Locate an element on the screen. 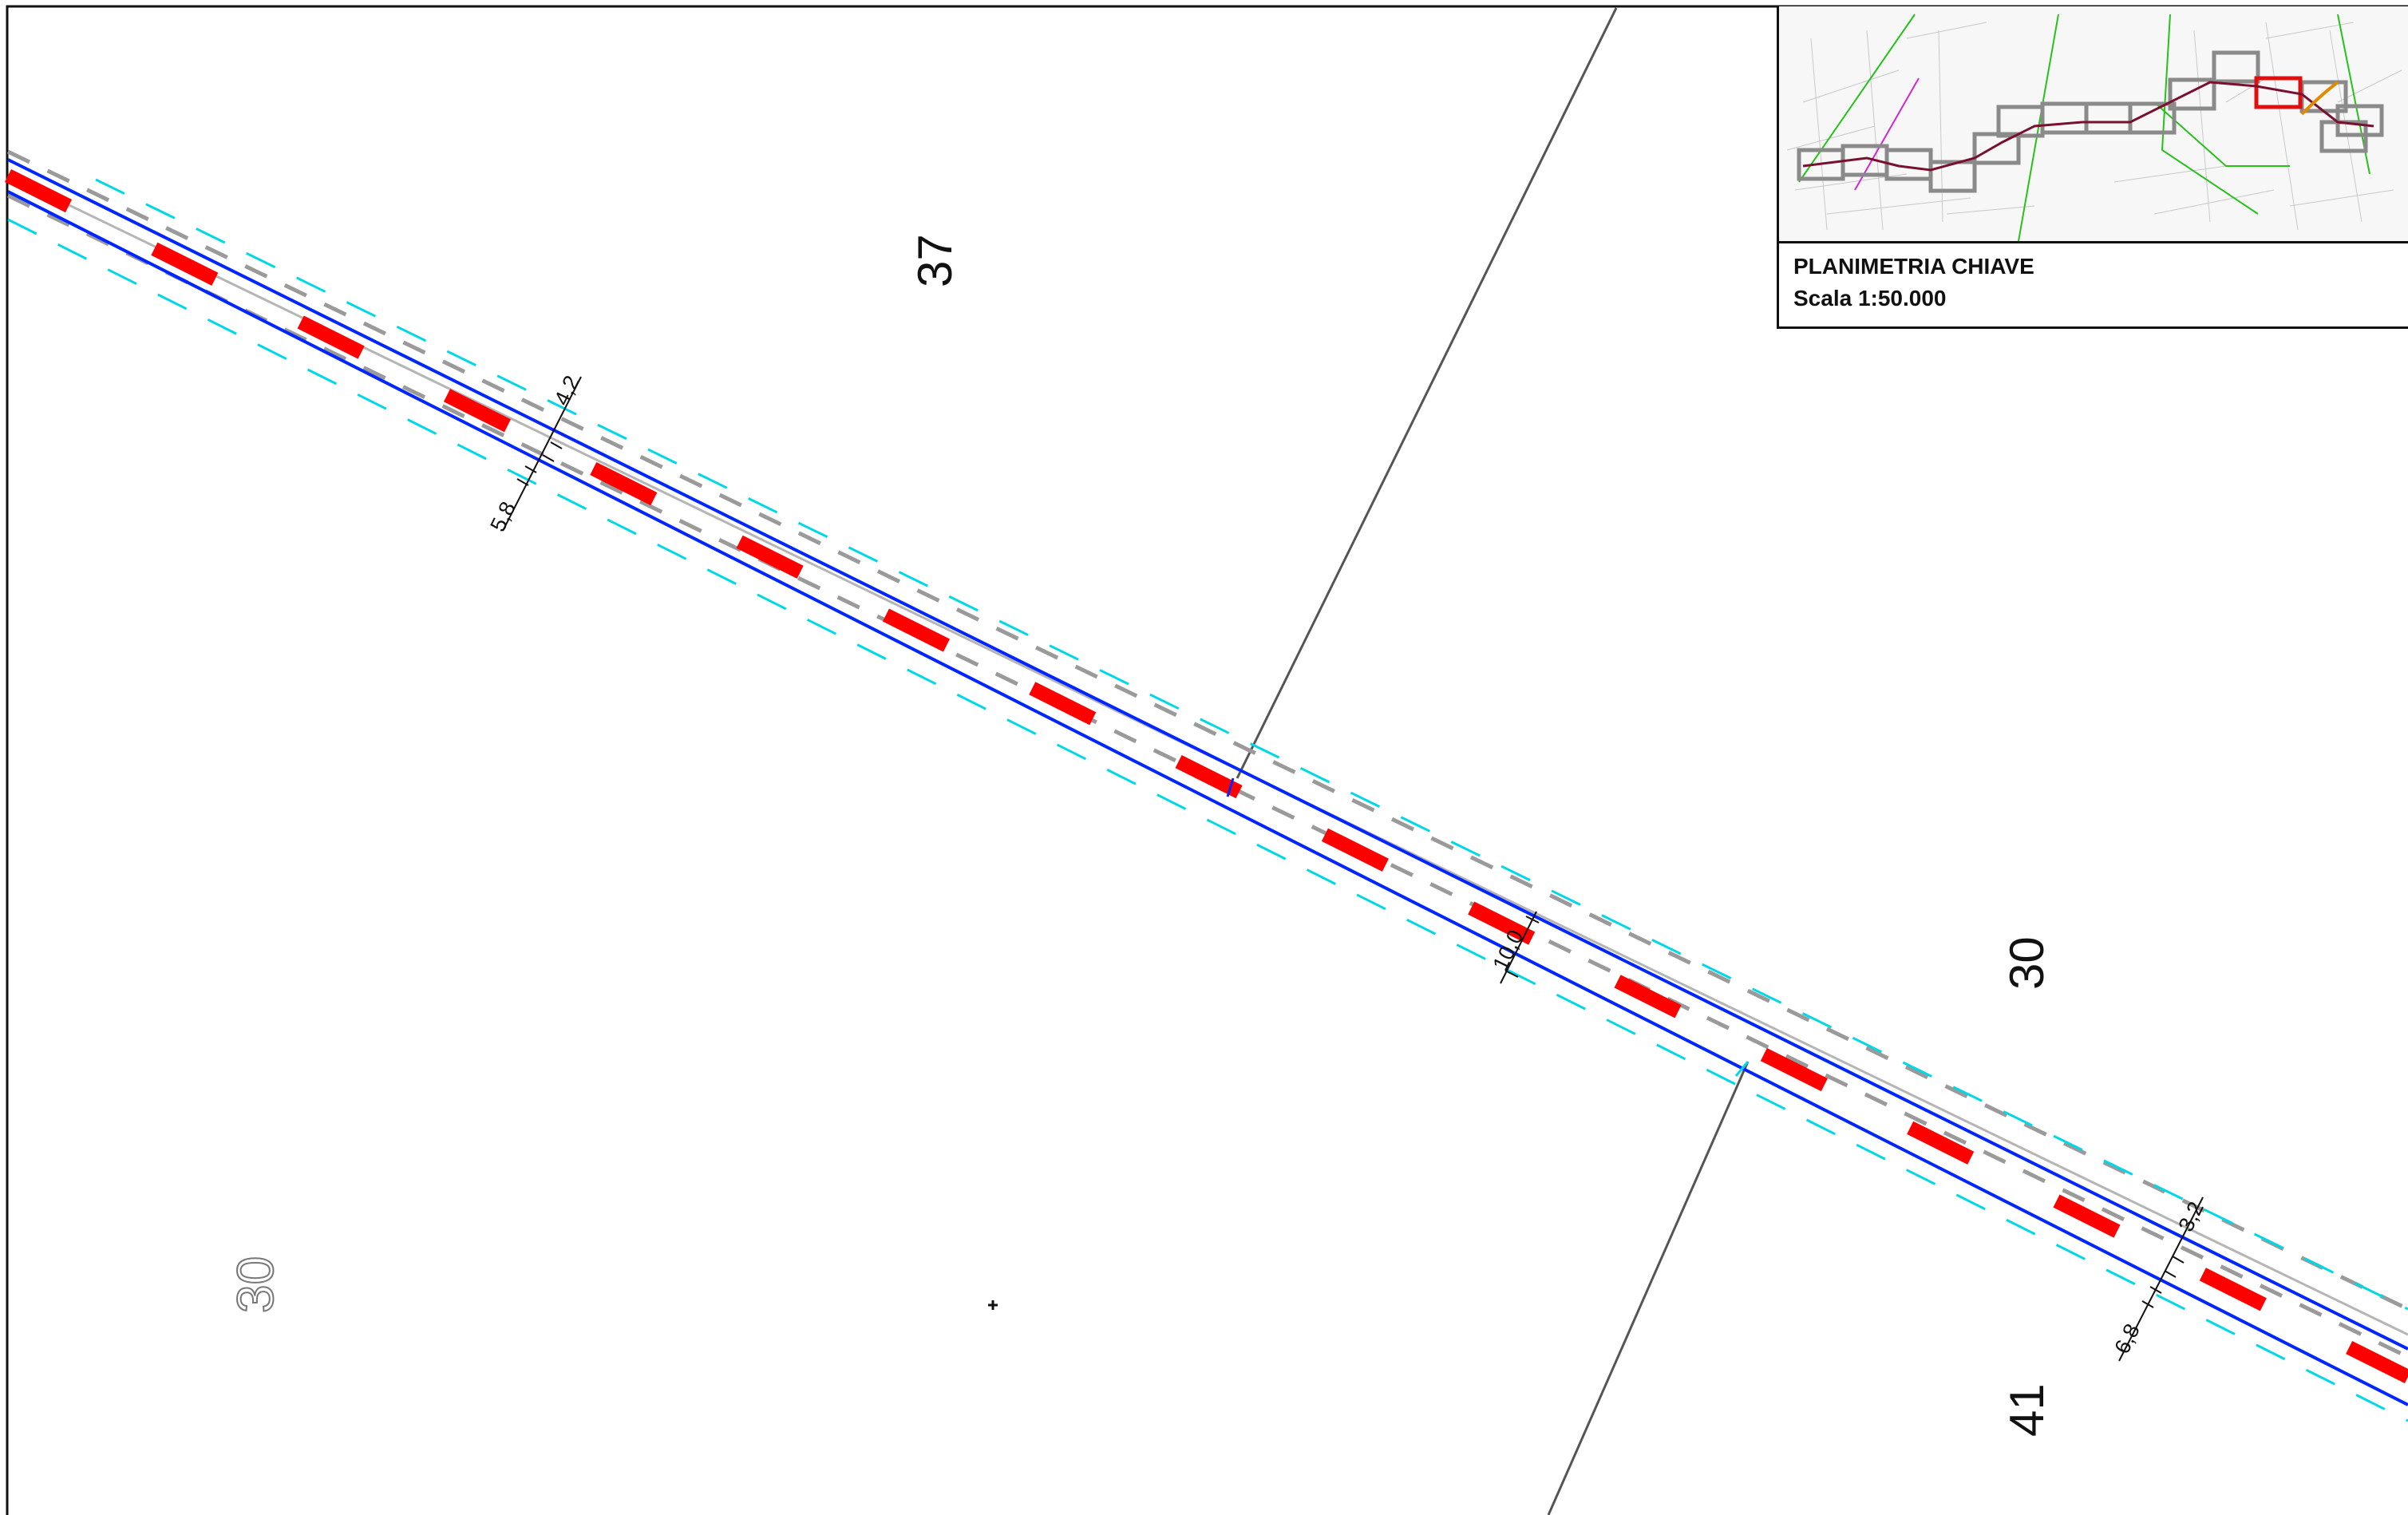 The width and height of the screenshot is (2408, 1515). urban-texture is located at coordinates (2094, 126).